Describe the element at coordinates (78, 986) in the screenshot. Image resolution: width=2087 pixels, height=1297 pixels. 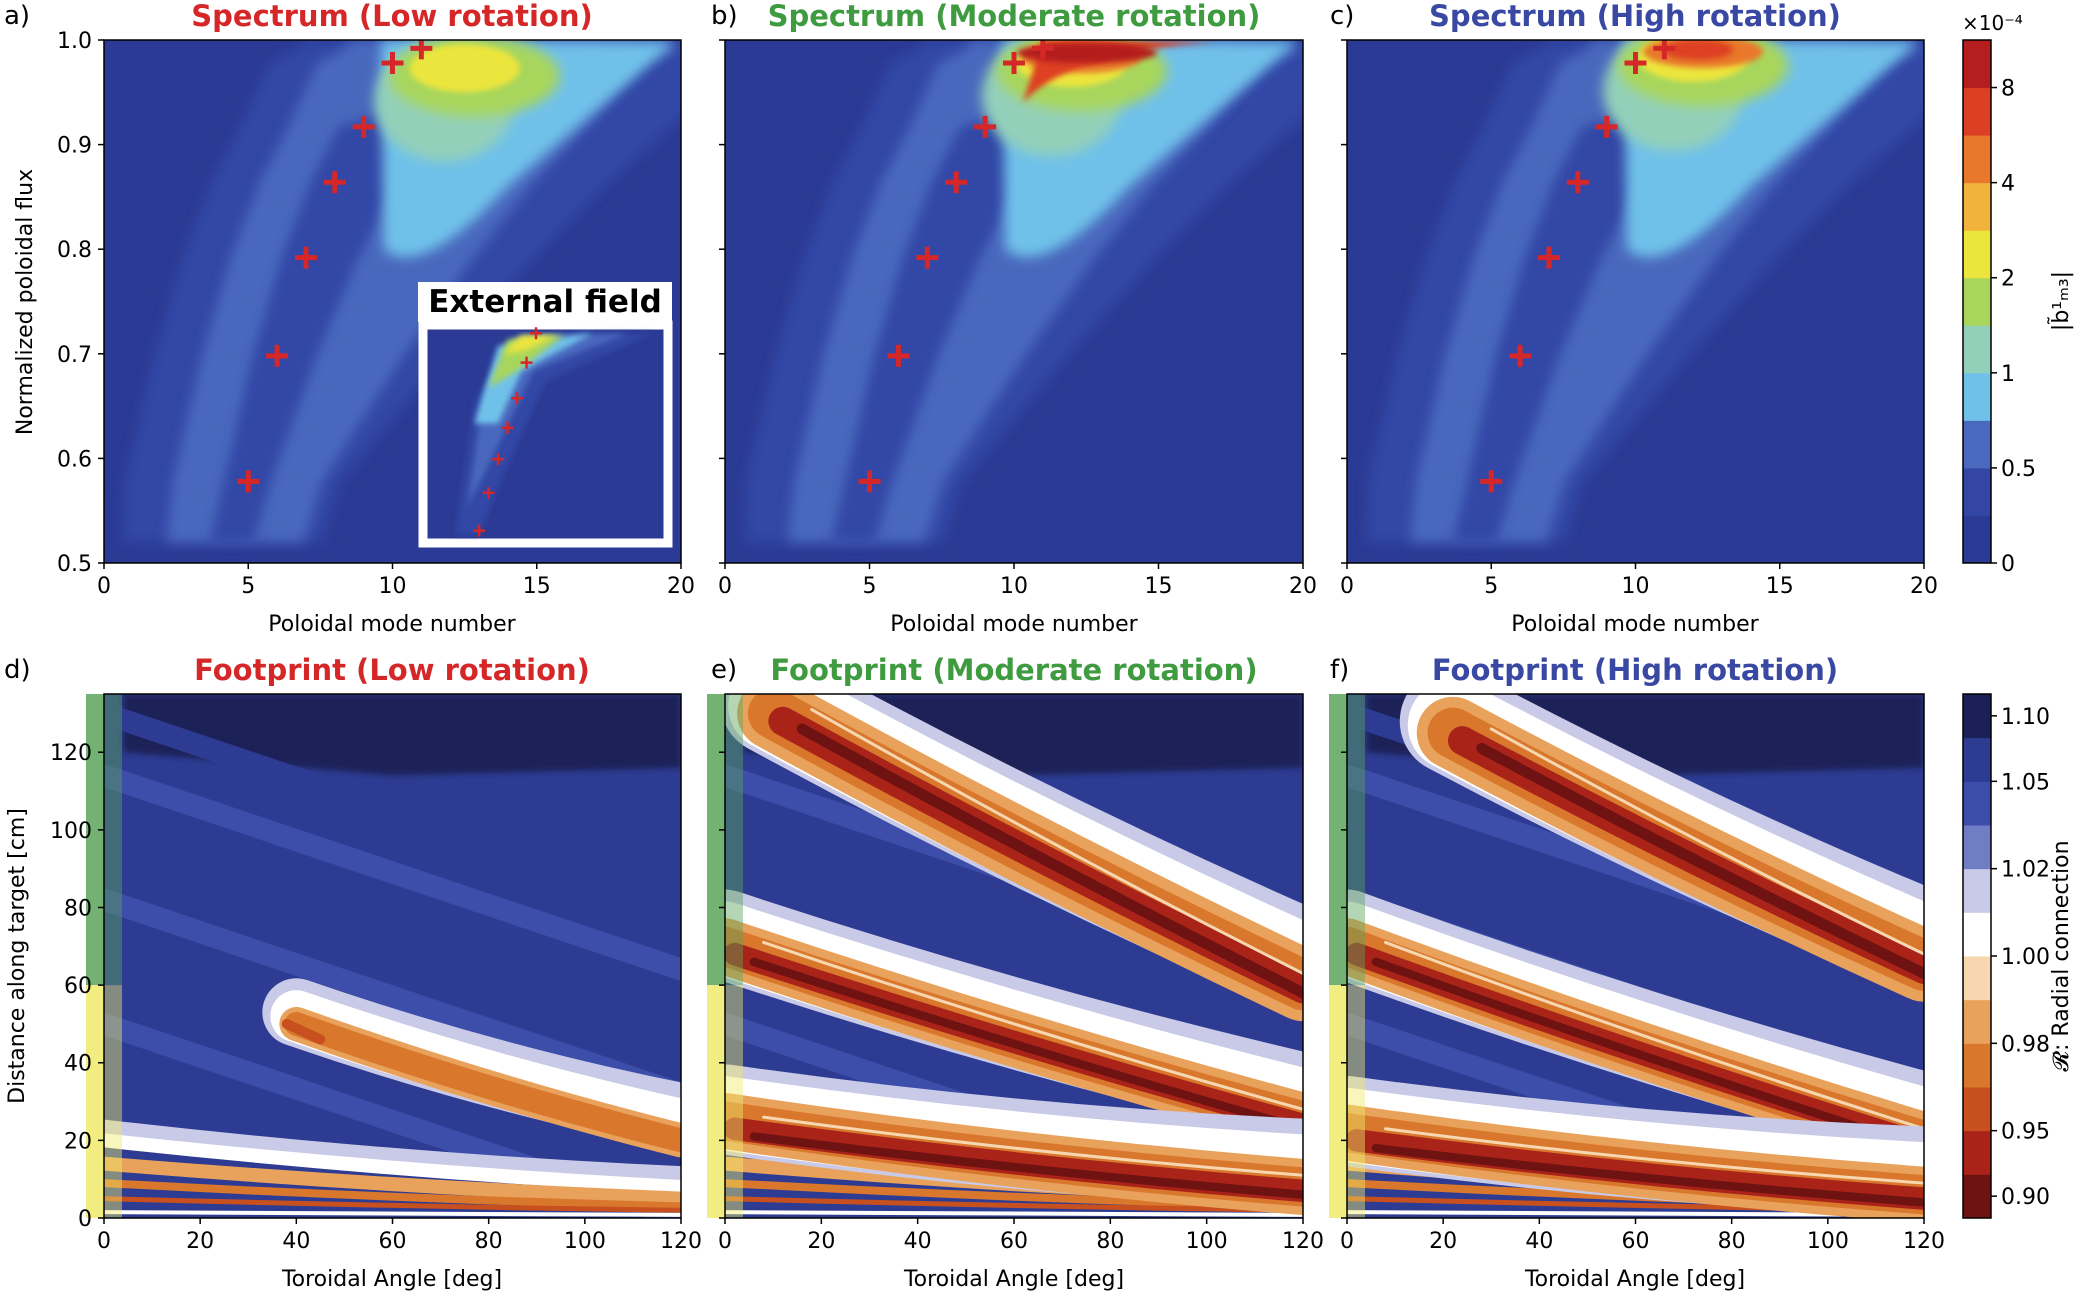
I see `y-tick-label: 60` at that location.